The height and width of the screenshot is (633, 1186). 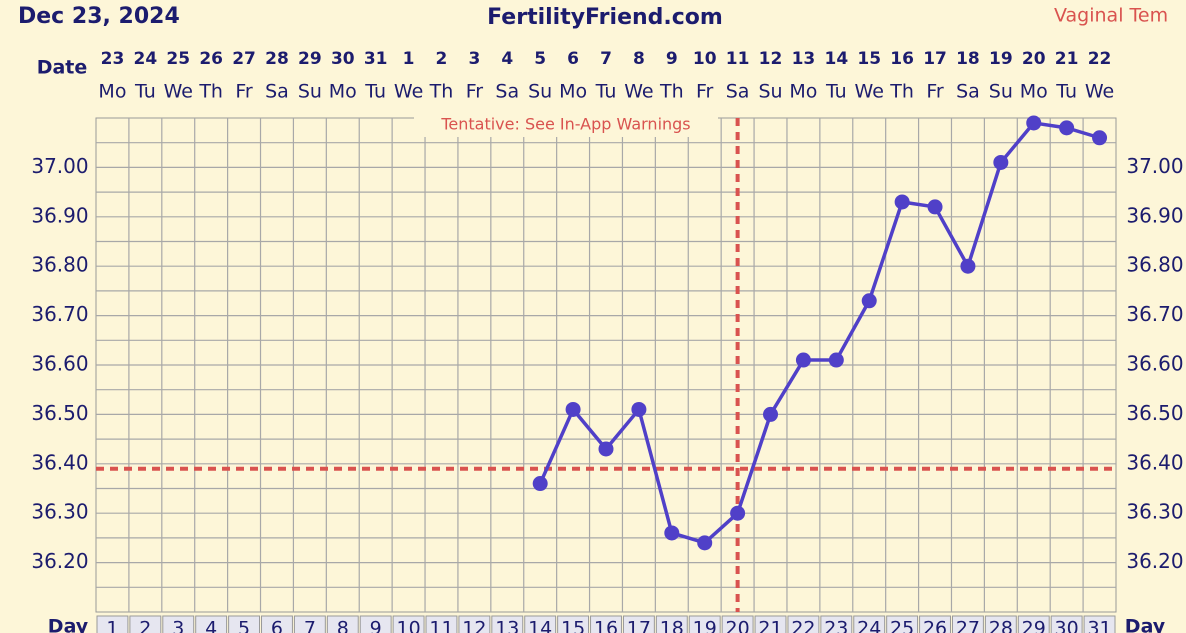 I want to click on y-tick-label: 36.40, so click(x=59, y=462).